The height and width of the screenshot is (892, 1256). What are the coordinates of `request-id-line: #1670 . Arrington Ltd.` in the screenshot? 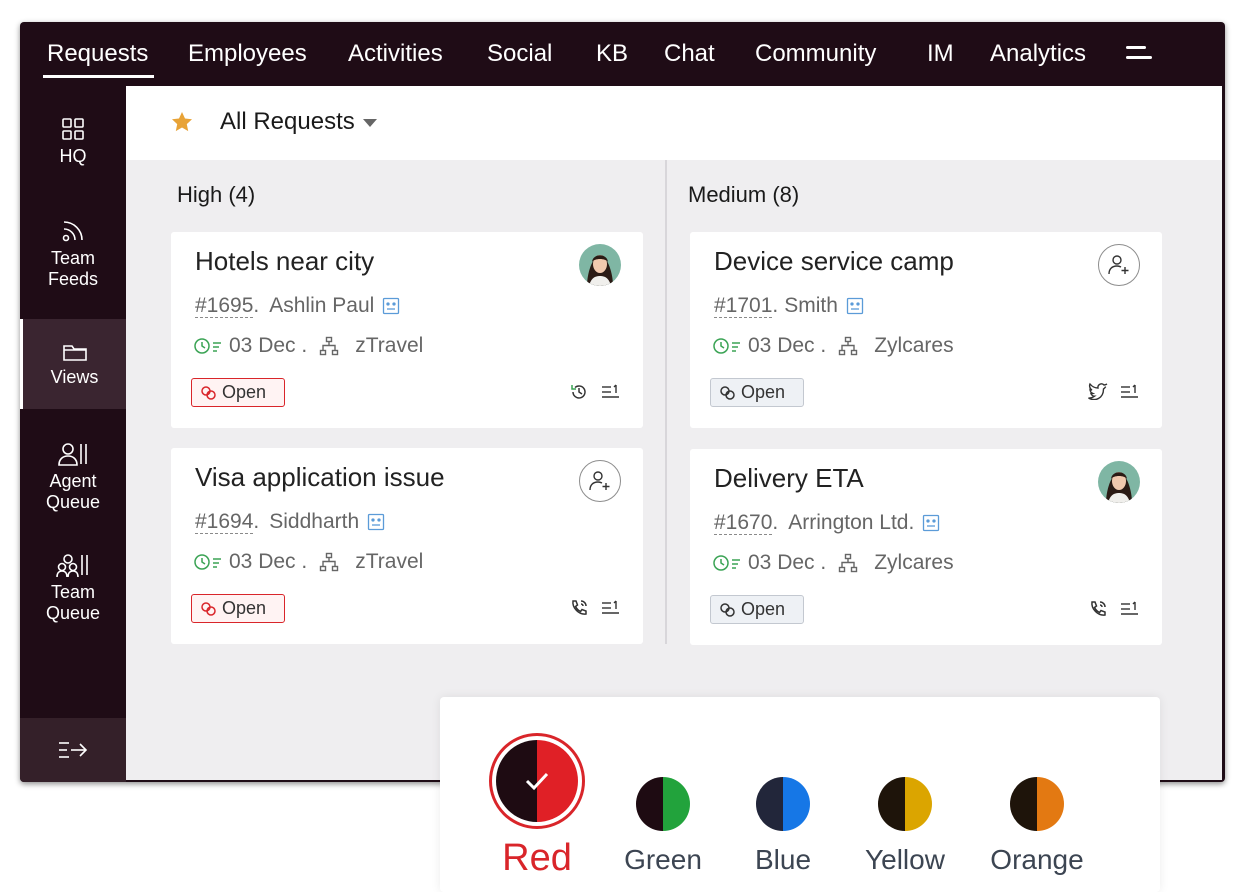 It's located at (827, 523).